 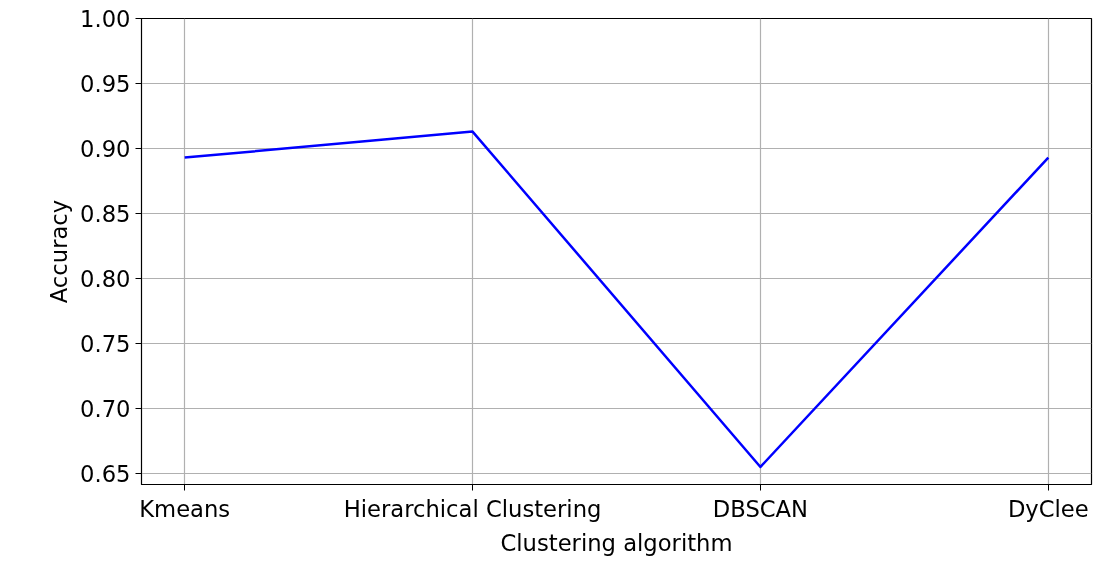 What do you see at coordinates (105, 473) in the screenshot?
I see `y-tick-label: 0.65` at bounding box center [105, 473].